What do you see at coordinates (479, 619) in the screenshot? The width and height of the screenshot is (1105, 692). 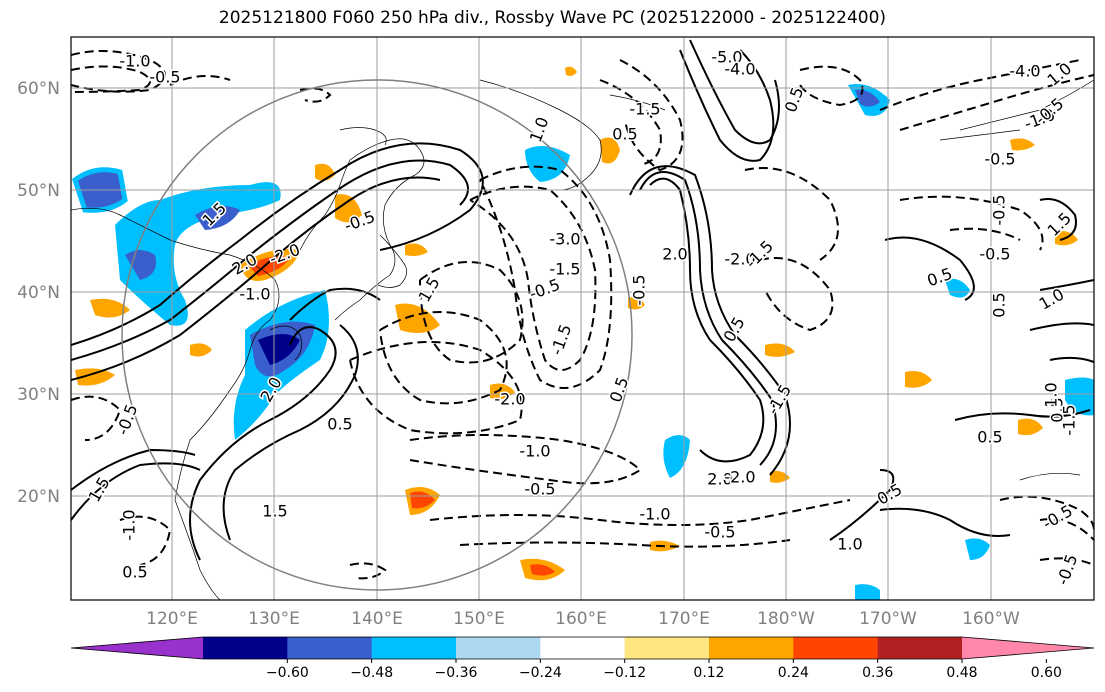 I see `lon-label: 150°E` at bounding box center [479, 619].